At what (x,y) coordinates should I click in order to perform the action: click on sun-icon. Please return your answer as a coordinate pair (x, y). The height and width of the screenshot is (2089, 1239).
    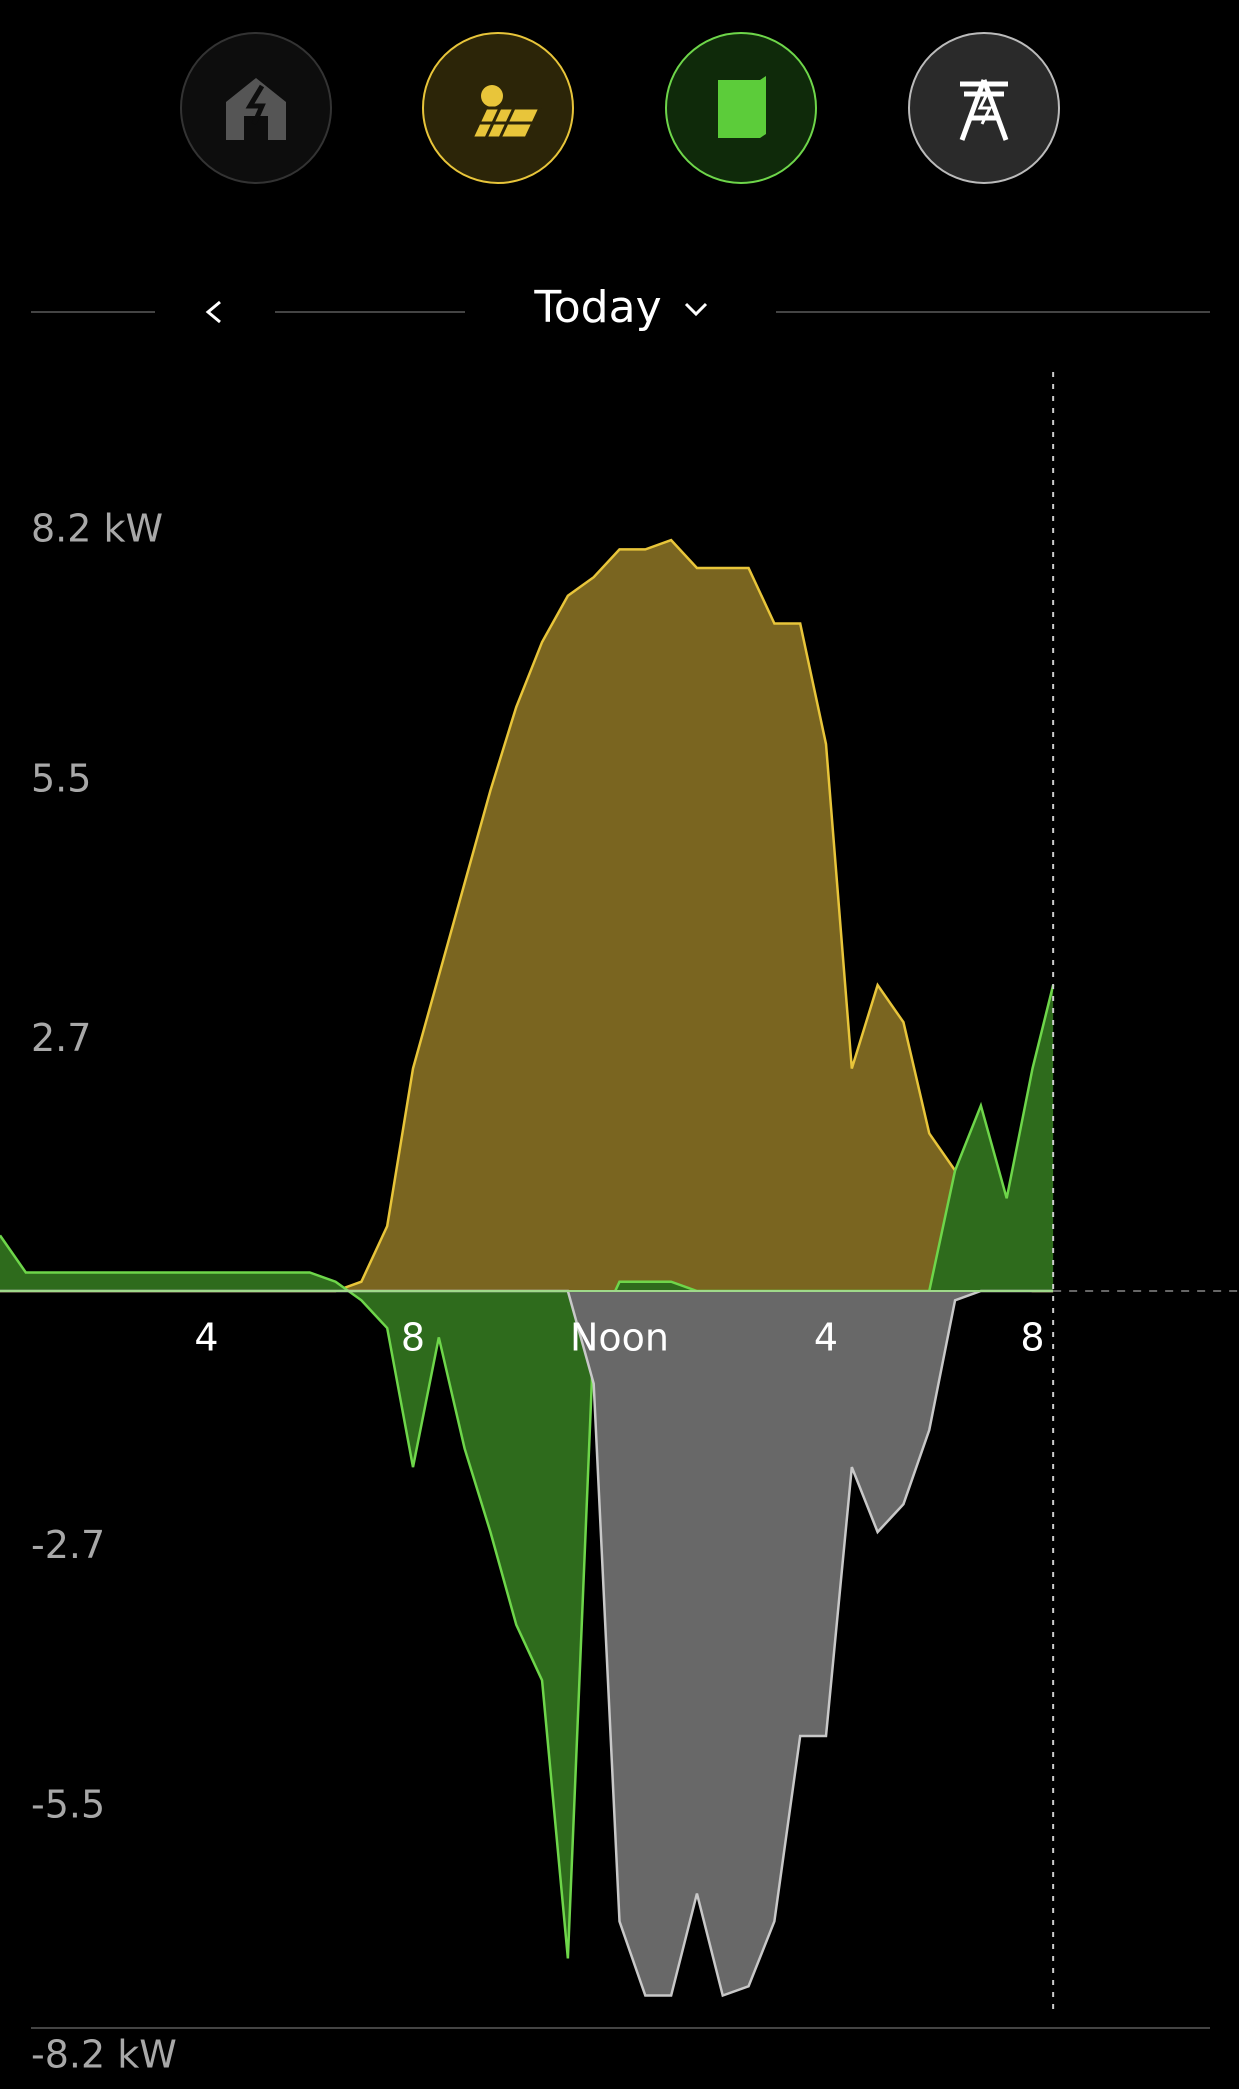
    Looking at the image, I should click on (492, 96).